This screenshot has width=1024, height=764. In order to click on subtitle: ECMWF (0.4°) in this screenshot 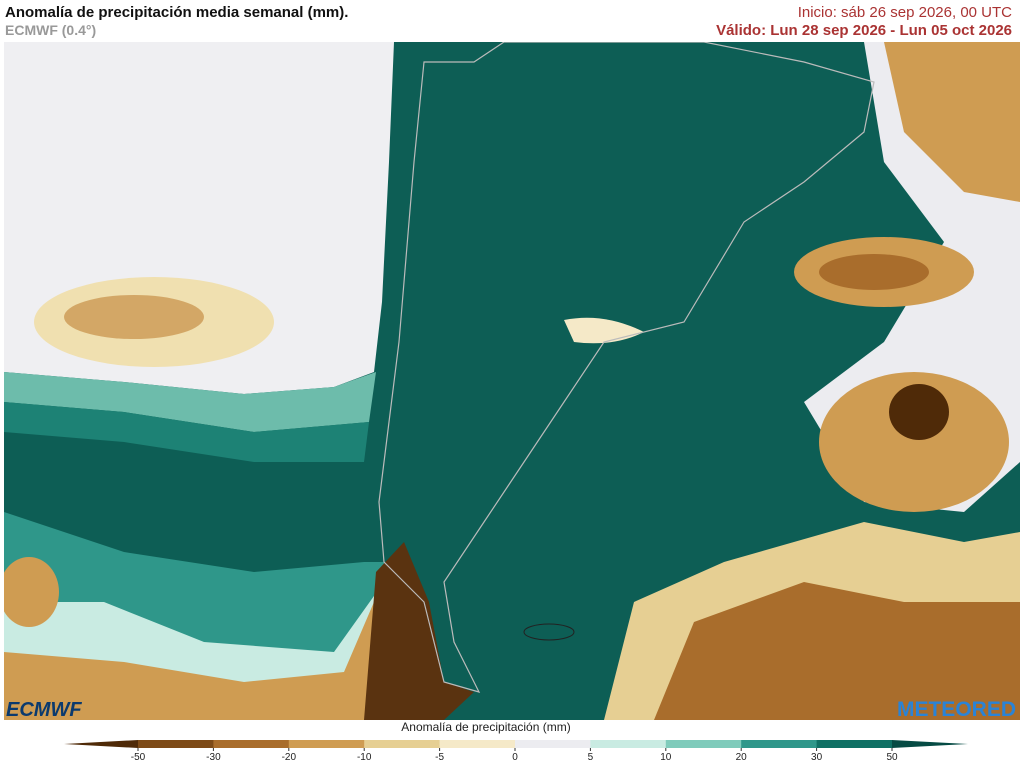, I will do `click(51, 30)`.